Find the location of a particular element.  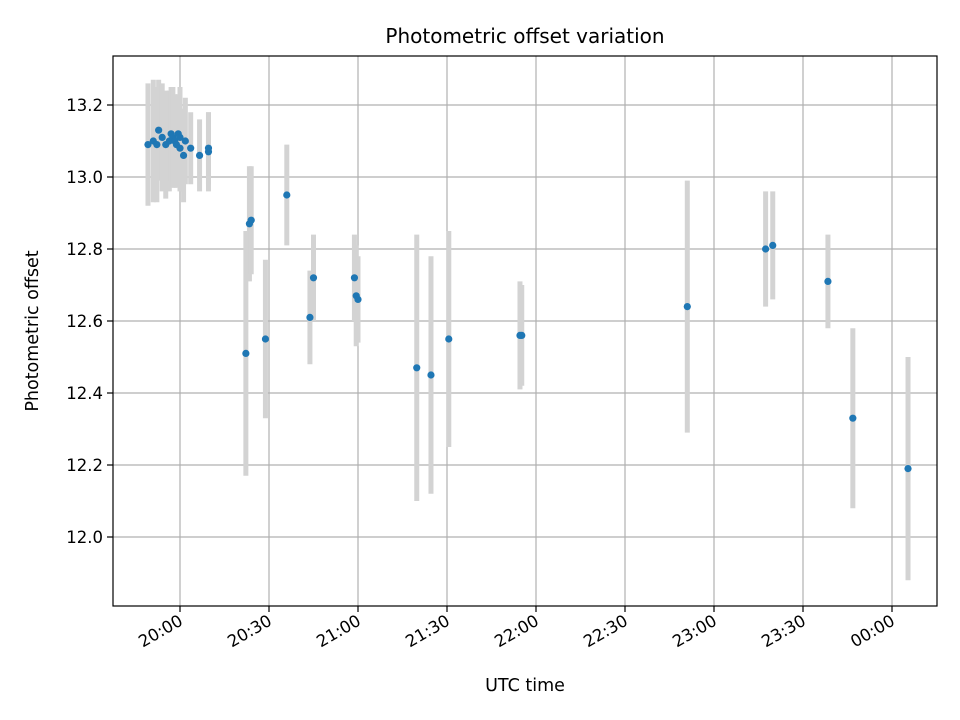

y-tick-label: 12.4 is located at coordinates (84, 393).